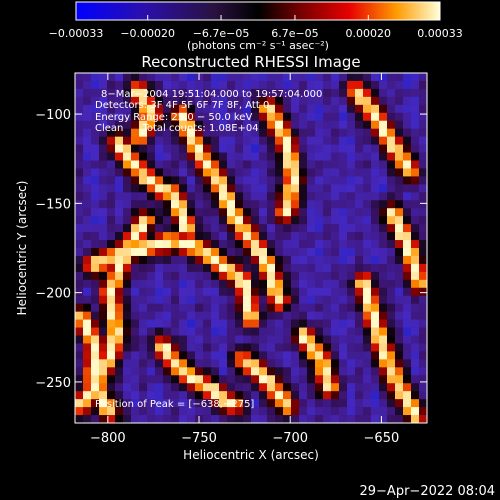  What do you see at coordinates (369, 33) in the screenshot?
I see `colorbar-tick-label: 0.00020` at bounding box center [369, 33].